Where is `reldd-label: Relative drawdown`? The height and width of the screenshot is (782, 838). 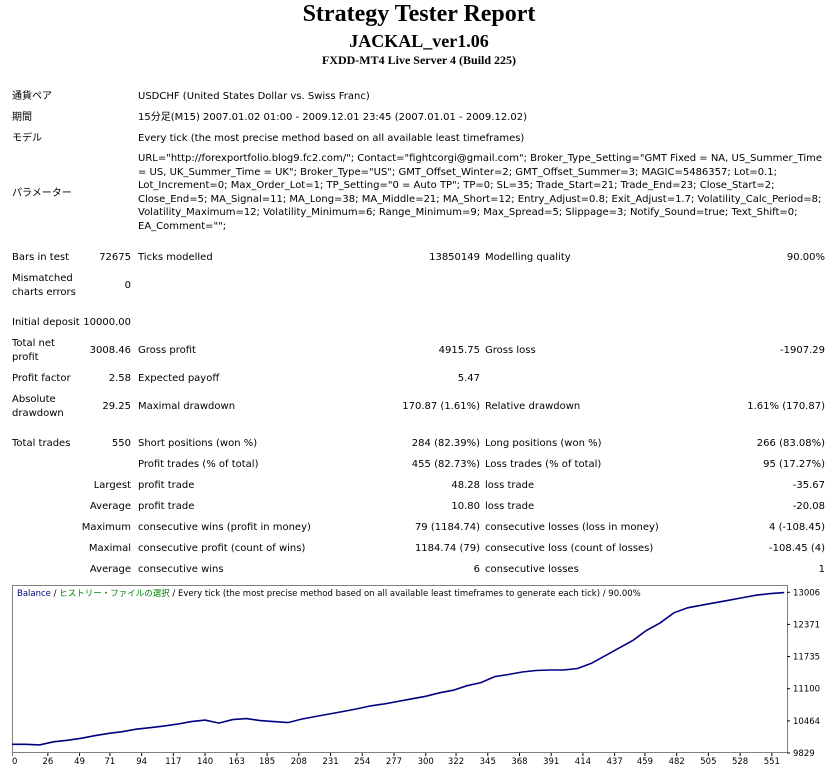
reldd-label: Relative drawdown is located at coordinates (533, 406).